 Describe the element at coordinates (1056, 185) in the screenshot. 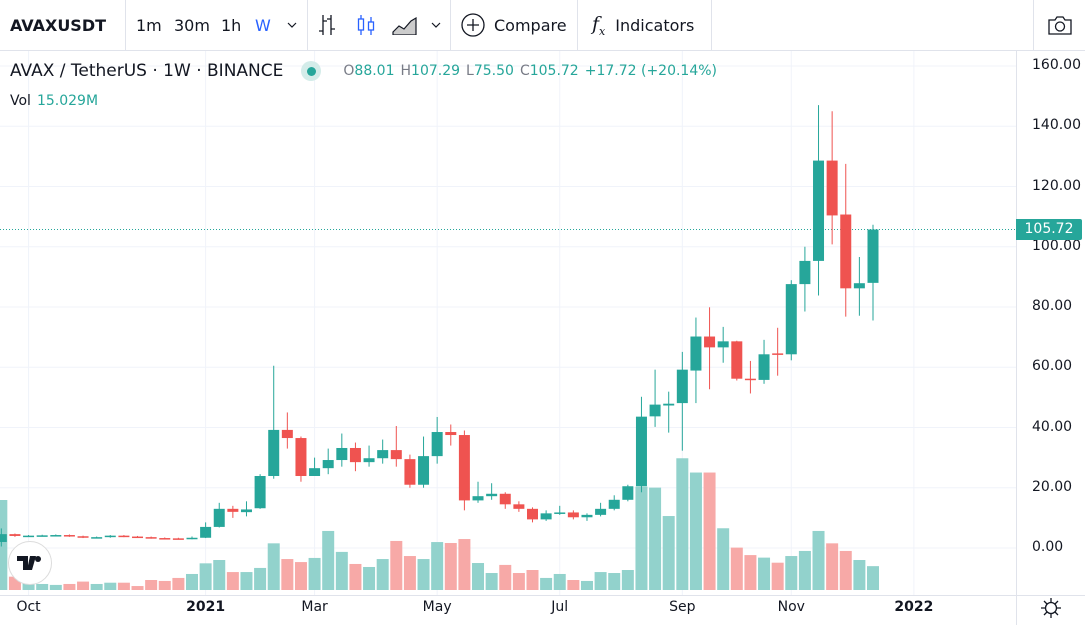

I see `price-tick-label: 120.00` at that location.